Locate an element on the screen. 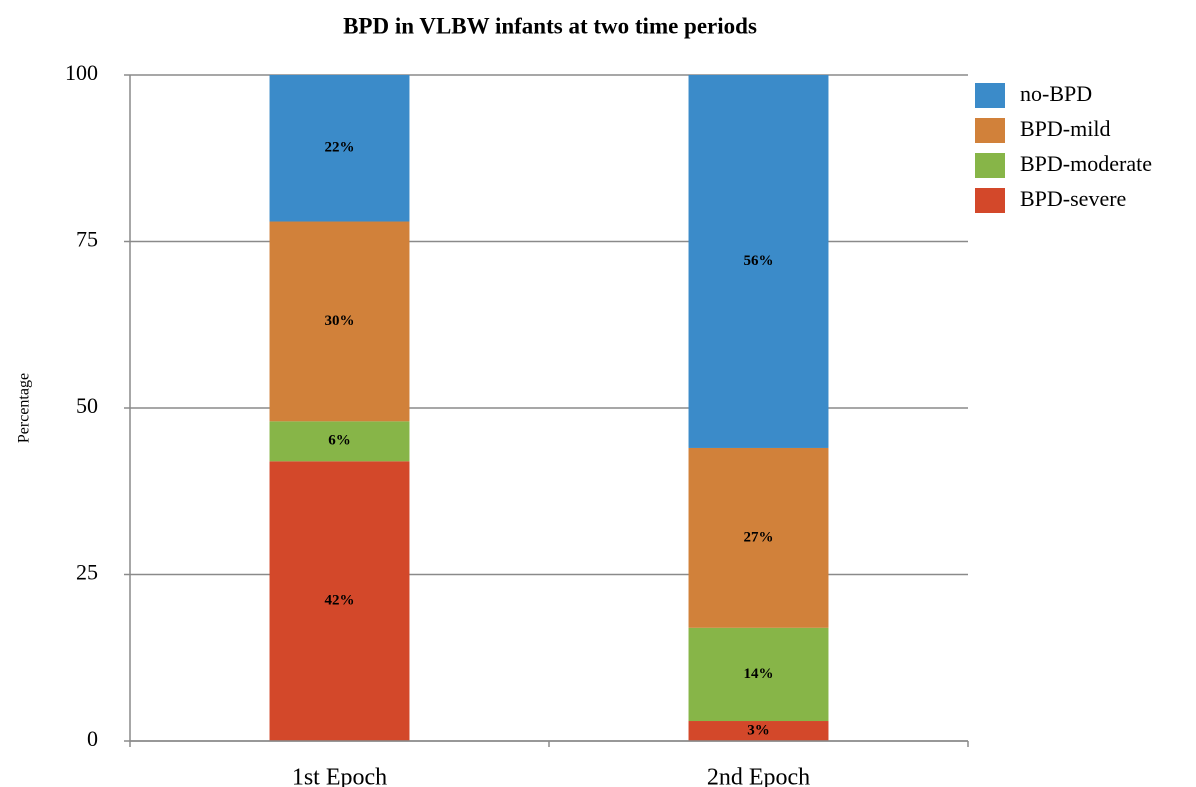  y-axis-label: Percentage is located at coordinates (24, 408).